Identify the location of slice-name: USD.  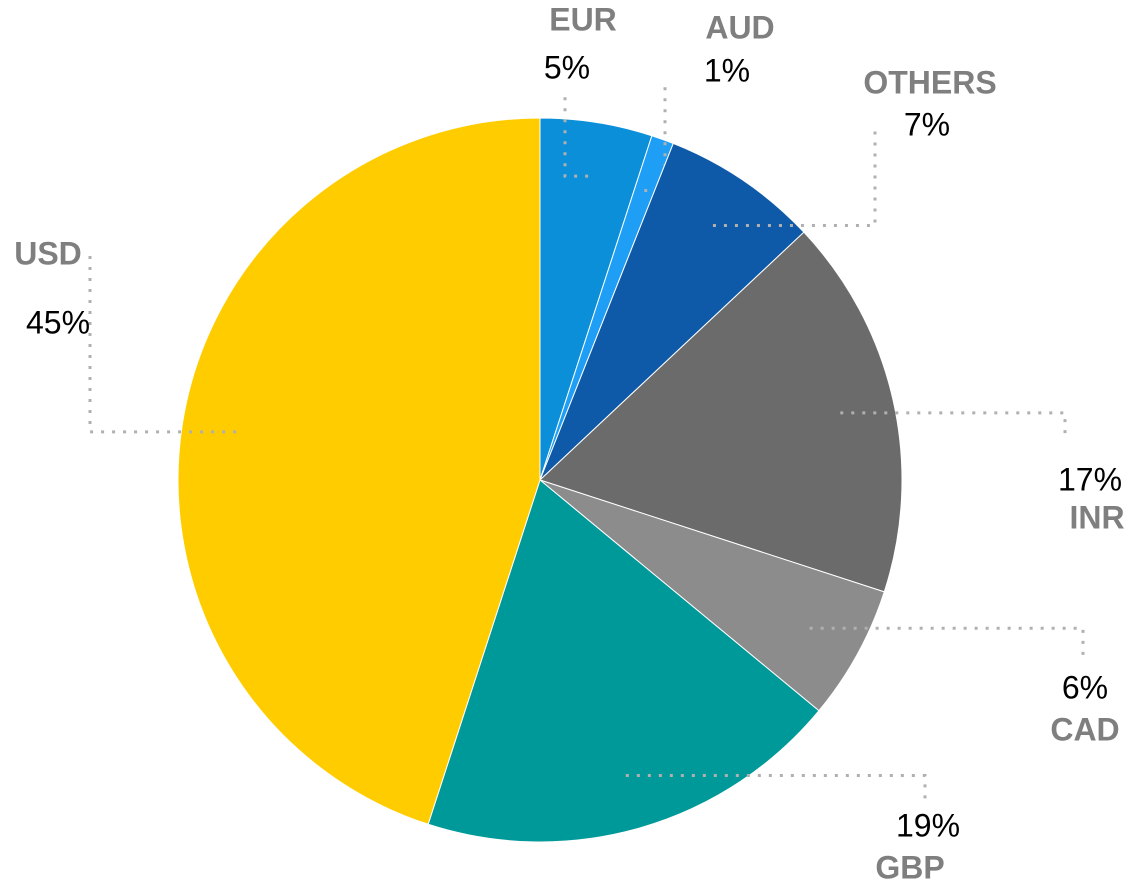
(48, 253).